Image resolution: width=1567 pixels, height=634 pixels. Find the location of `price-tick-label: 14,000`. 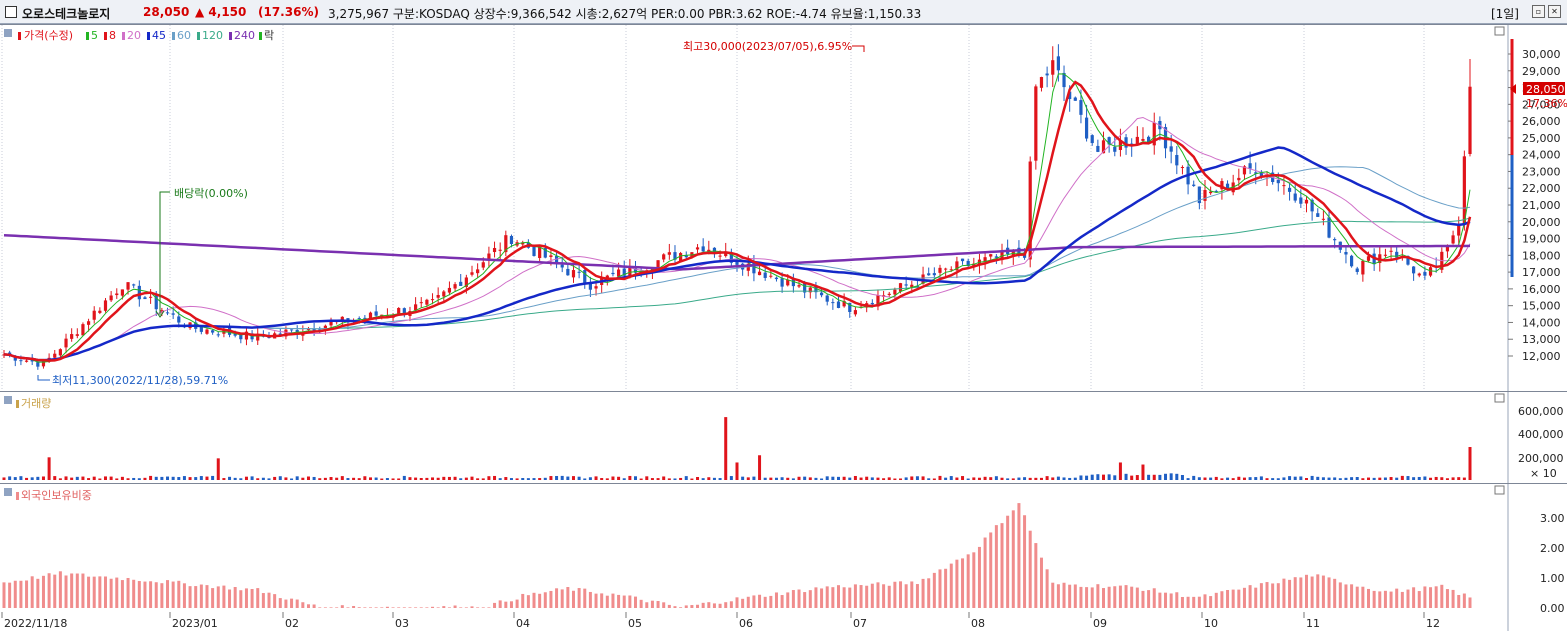

price-tick-label: 14,000 is located at coordinates (1541, 322).